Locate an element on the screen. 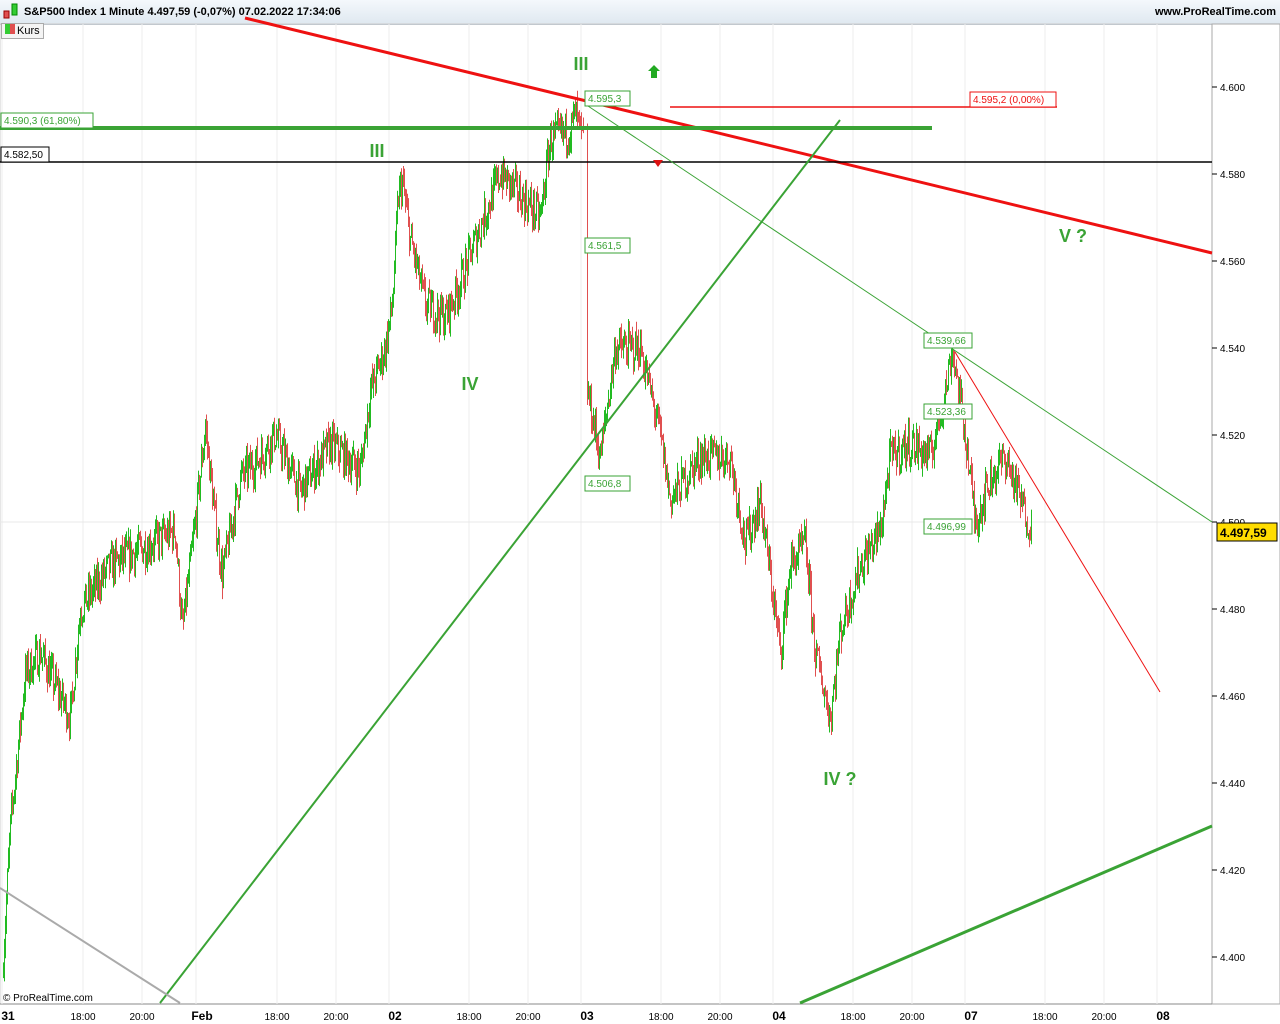 The height and width of the screenshot is (1024, 1280). x-tick-label: 08 is located at coordinates (1163, 1016).